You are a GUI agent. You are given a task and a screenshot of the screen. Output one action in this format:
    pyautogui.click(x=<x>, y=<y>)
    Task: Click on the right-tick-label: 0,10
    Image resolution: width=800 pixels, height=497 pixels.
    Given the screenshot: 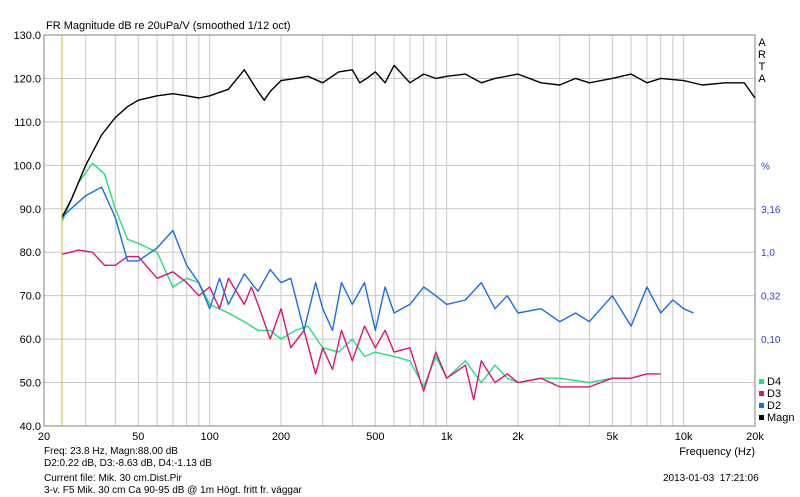 What is the action you would take?
    pyautogui.click(x=771, y=340)
    